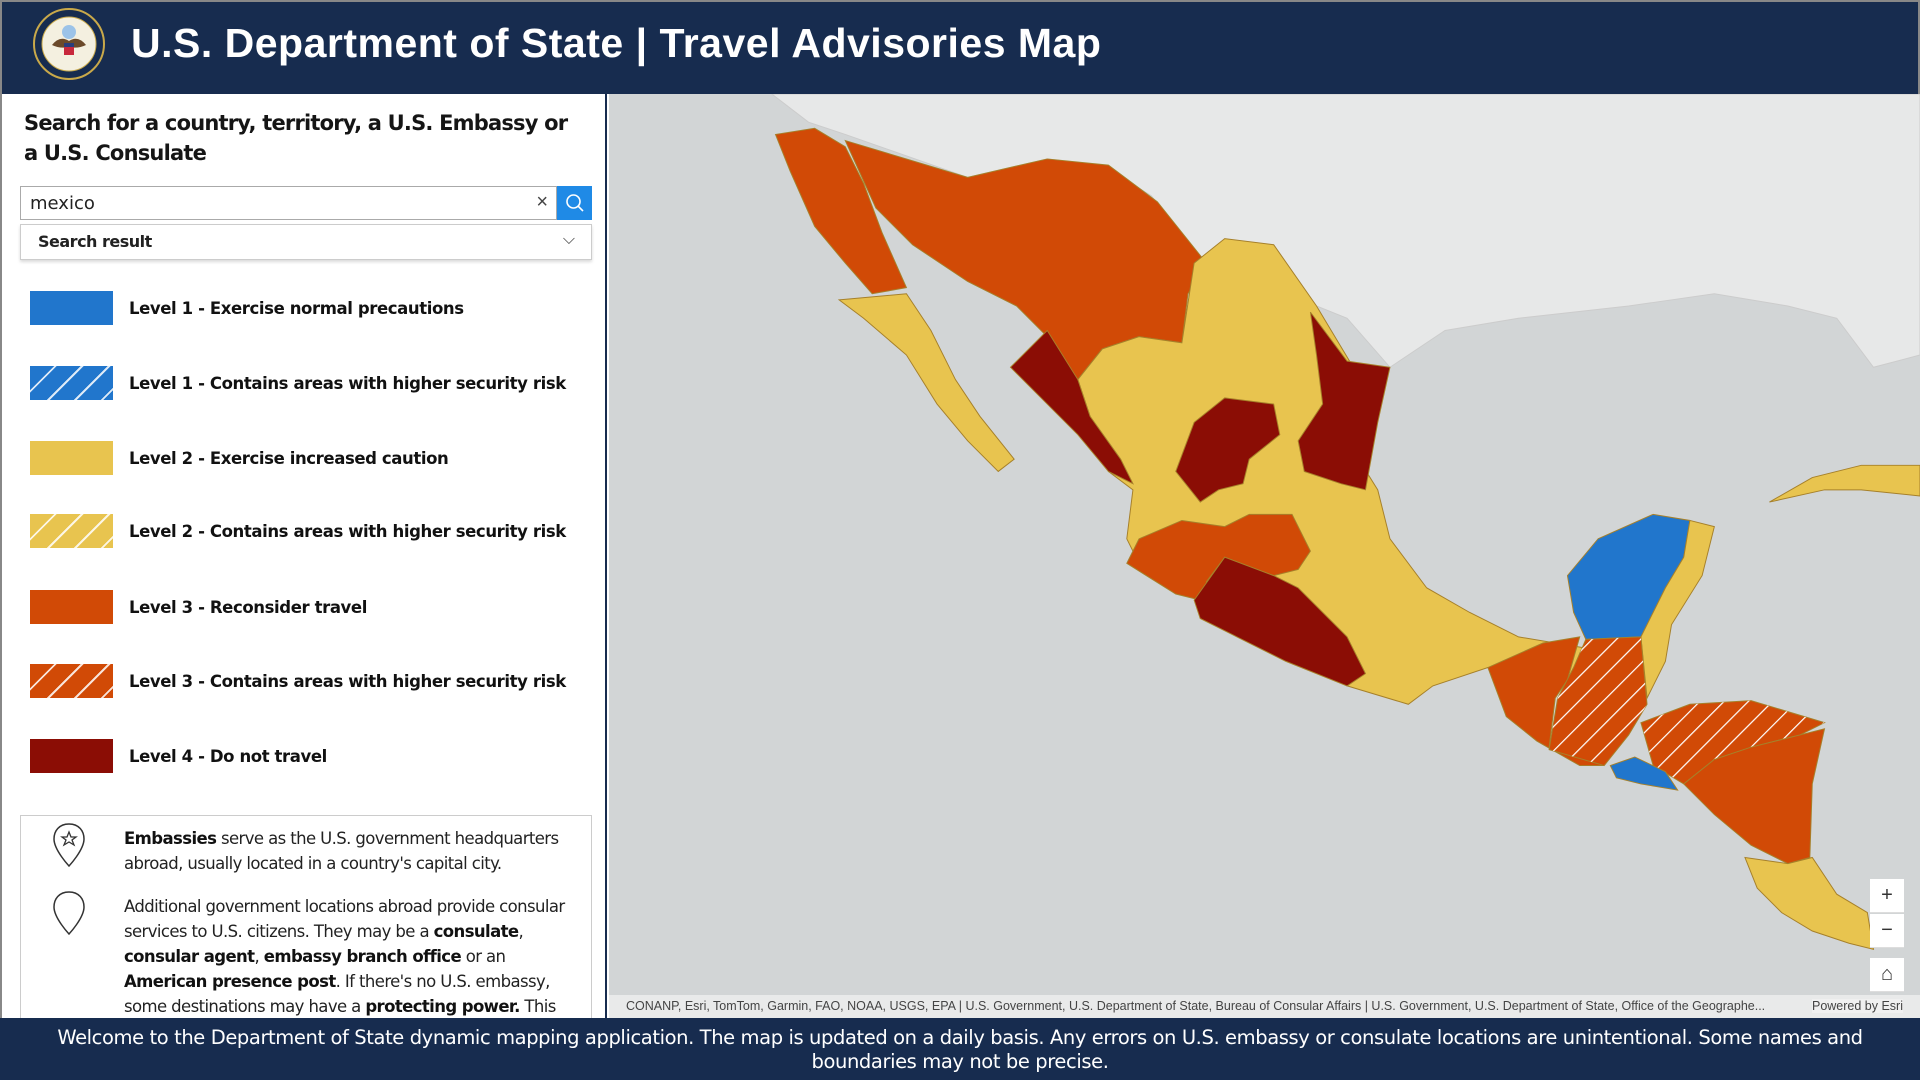  What do you see at coordinates (296, 308) in the screenshot?
I see `legend-label: Level 1 - Exercise normal precautions` at bounding box center [296, 308].